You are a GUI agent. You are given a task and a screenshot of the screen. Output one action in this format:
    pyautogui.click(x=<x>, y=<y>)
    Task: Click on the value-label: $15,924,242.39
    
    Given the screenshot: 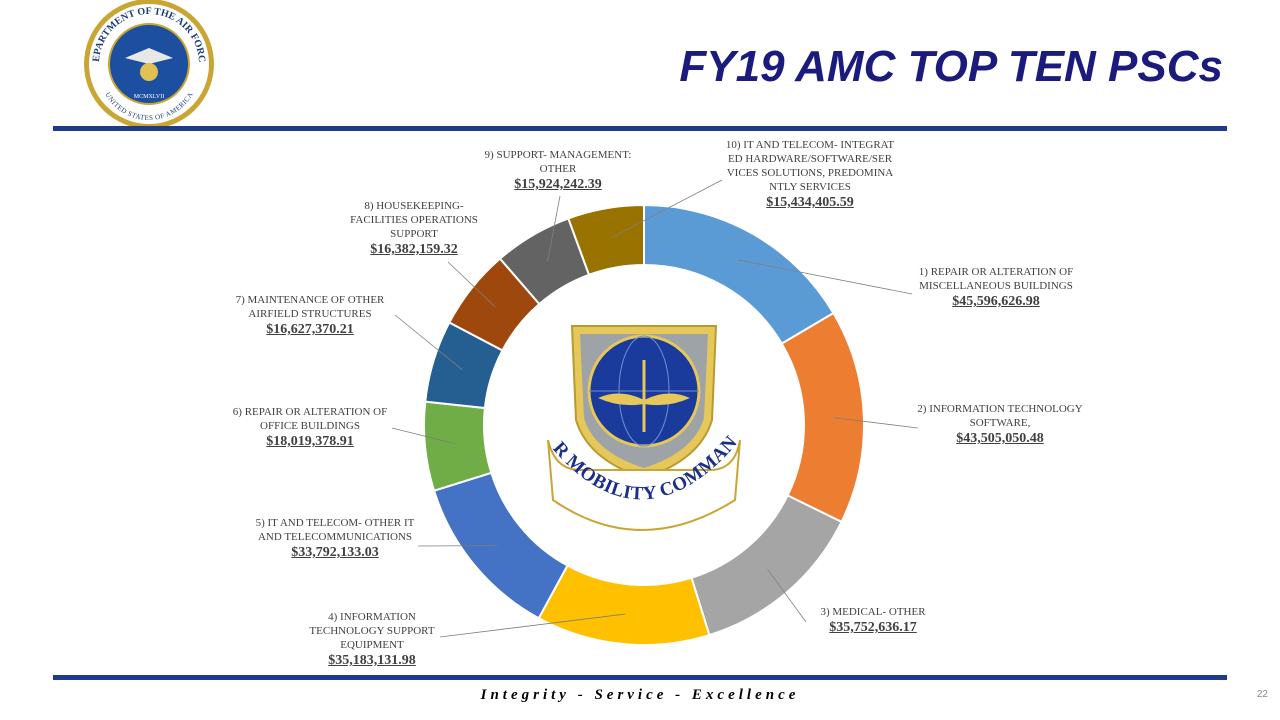 What is the action you would take?
    pyautogui.click(x=558, y=184)
    